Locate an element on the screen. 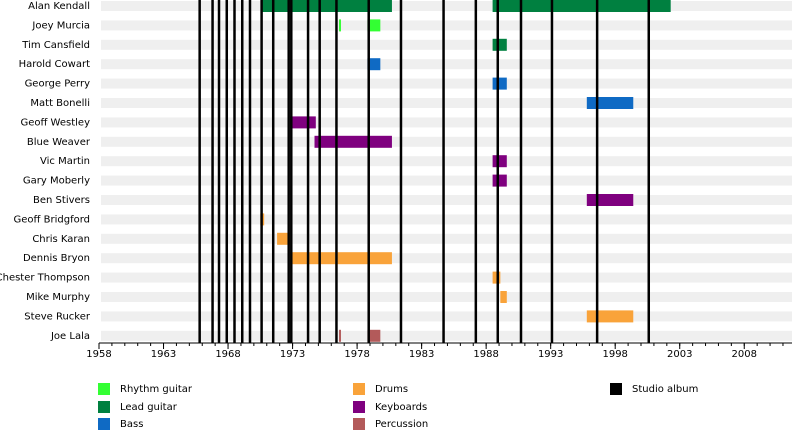  x-tick-label: 1998 is located at coordinates (614, 354).